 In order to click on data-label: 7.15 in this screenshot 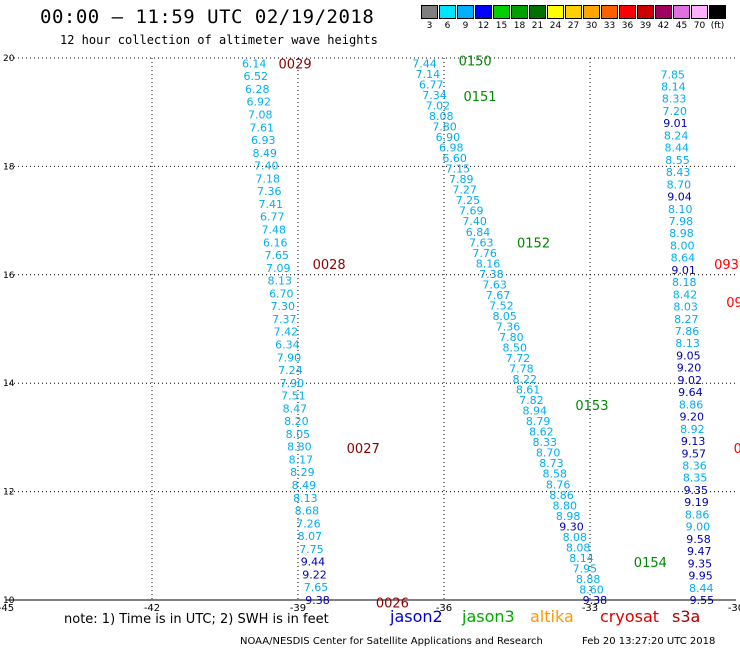, I will do `click(458, 169)`.